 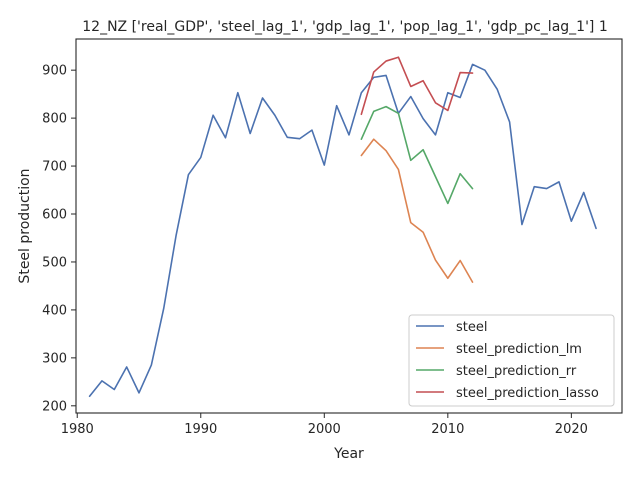 I want to click on y-tick-label: 400, so click(x=54, y=310).